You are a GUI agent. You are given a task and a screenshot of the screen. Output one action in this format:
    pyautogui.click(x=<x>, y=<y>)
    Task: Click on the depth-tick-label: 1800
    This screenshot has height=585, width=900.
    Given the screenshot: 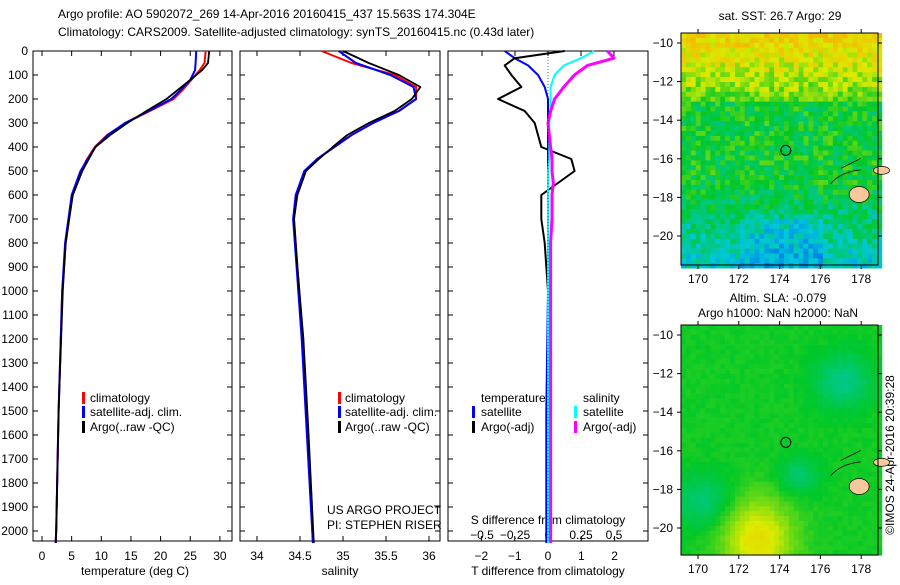 What is the action you would take?
    pyautogui.click(x=14, y=483)
    